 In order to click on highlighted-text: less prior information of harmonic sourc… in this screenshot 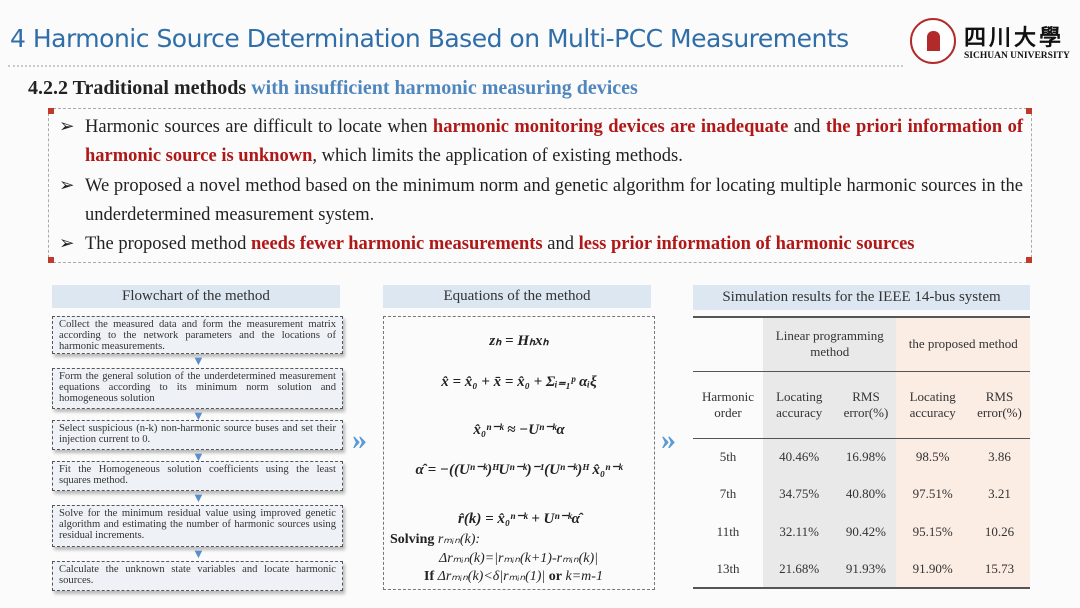, I will do `click(746, 244)`.